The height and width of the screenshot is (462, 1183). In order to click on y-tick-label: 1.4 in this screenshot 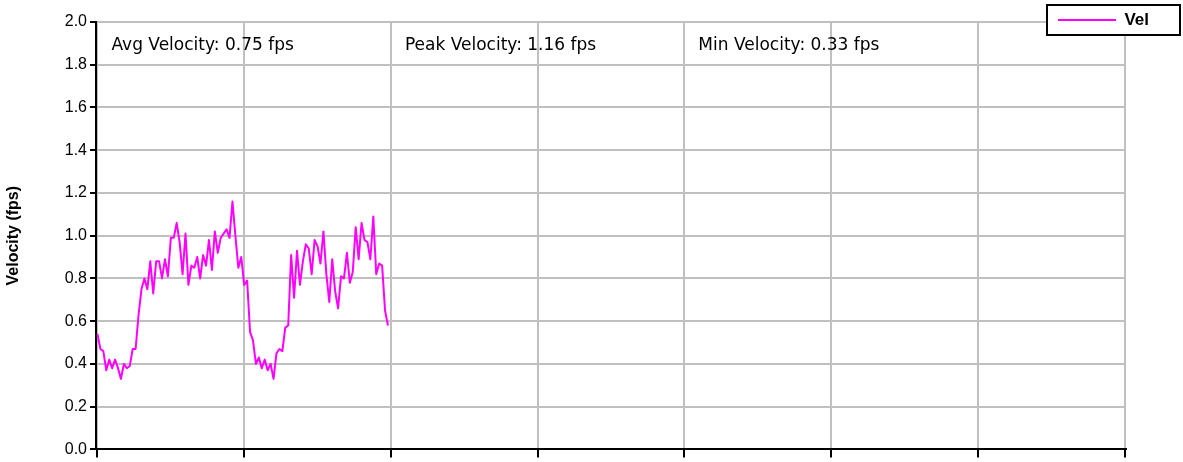, I will do `click(76, 149)`.